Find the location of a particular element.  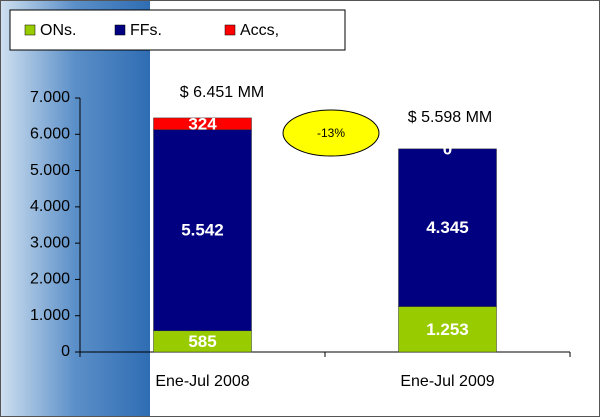

total-label: $ 5.598 MM is located at coordinates (450, 117).